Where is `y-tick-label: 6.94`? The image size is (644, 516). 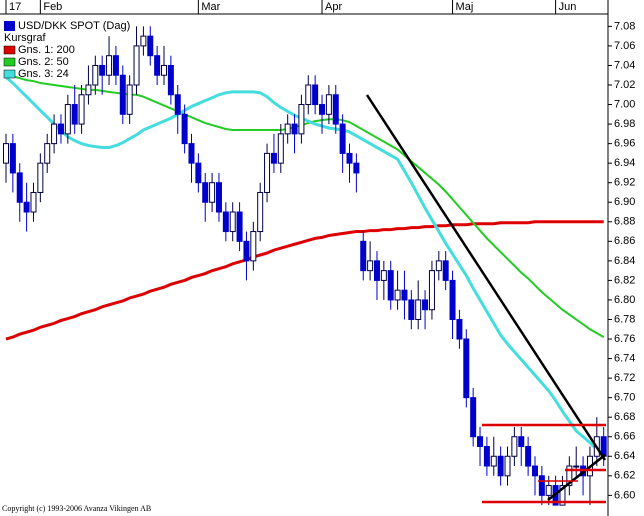 y-tick-label: 6.94 is located at coordinates (624, 163).